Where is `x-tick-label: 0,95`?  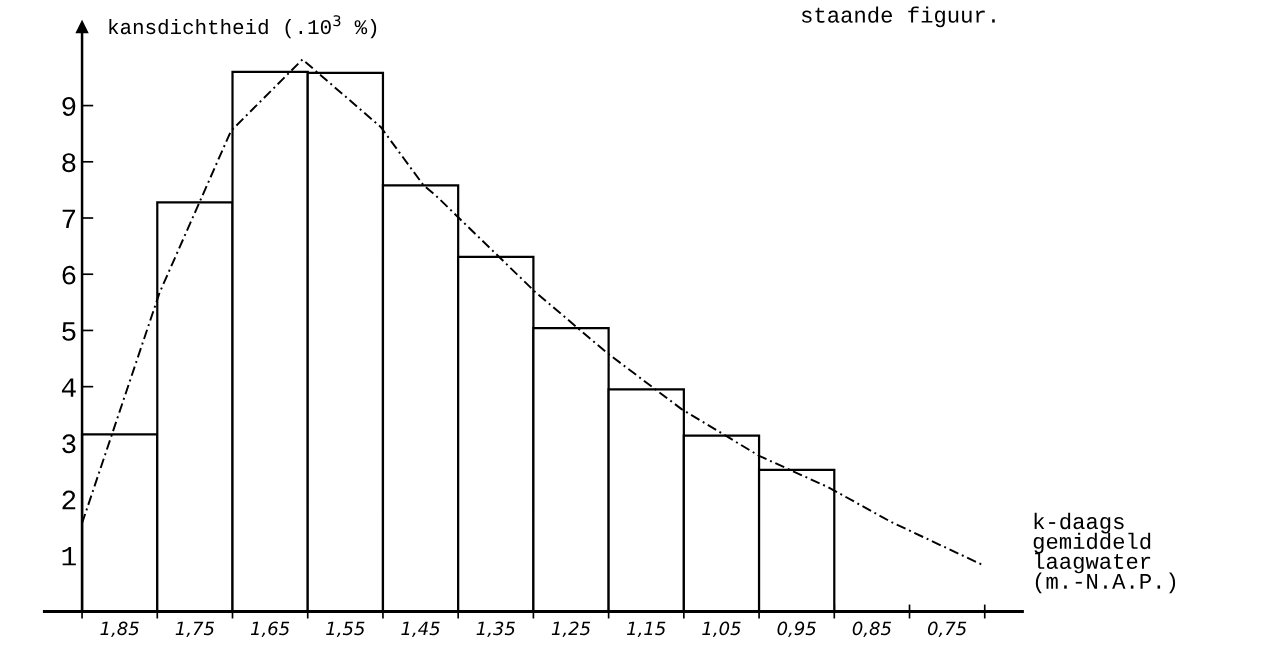 x-tick-label: 0,95 is located at coordinates (796, 629).